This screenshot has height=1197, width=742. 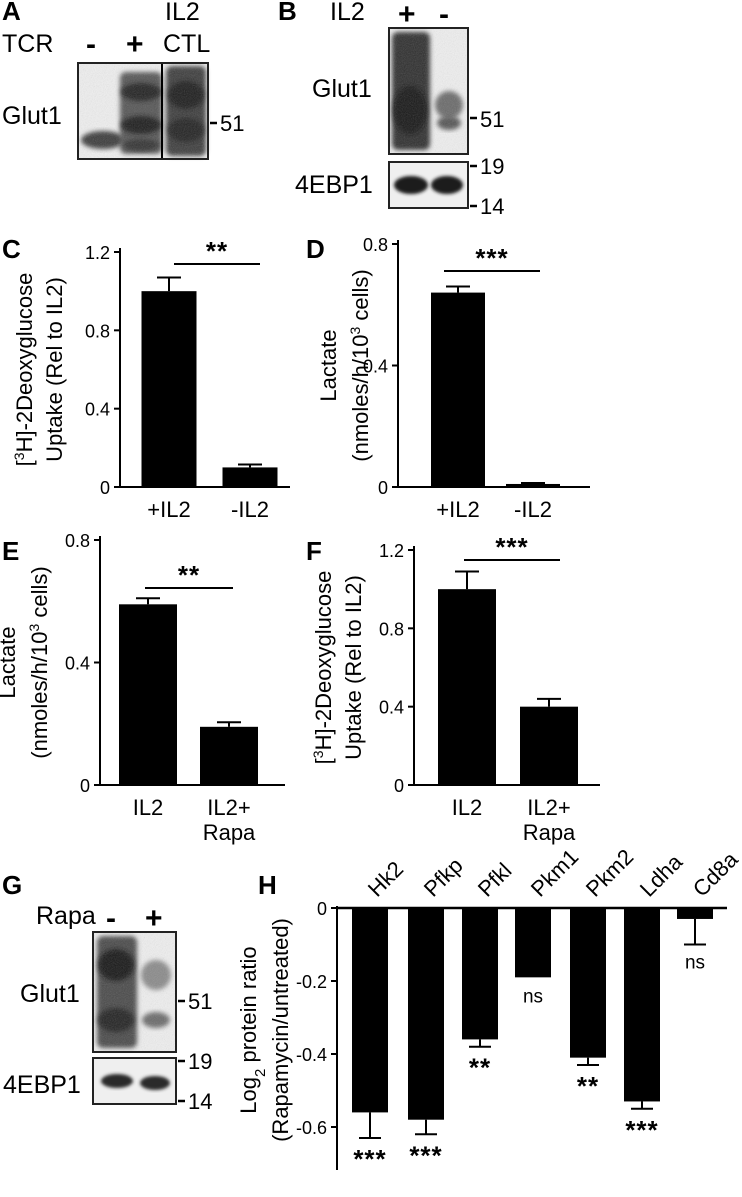 I want to click on marker-51-g: 51, so click(x=200, y=1001).